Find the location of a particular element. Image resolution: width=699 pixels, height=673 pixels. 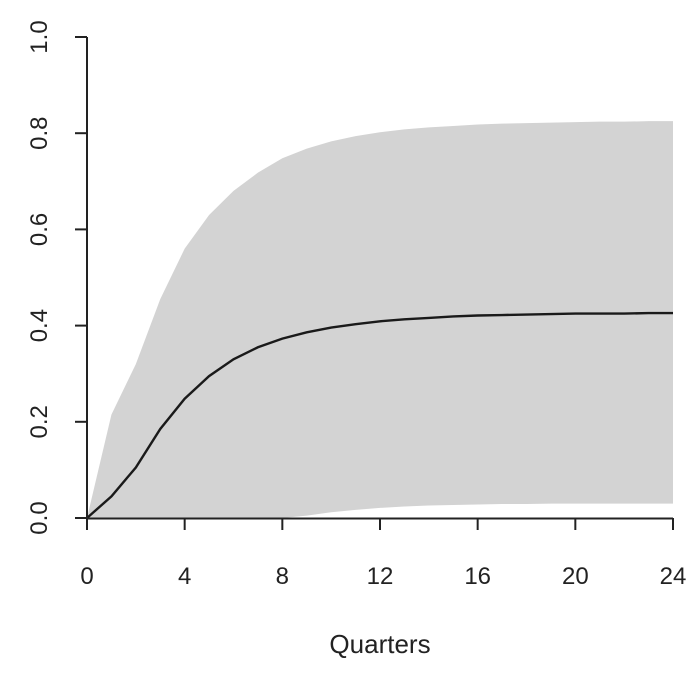

x-axis-title: Quarters is located at coordinates (379, 644).